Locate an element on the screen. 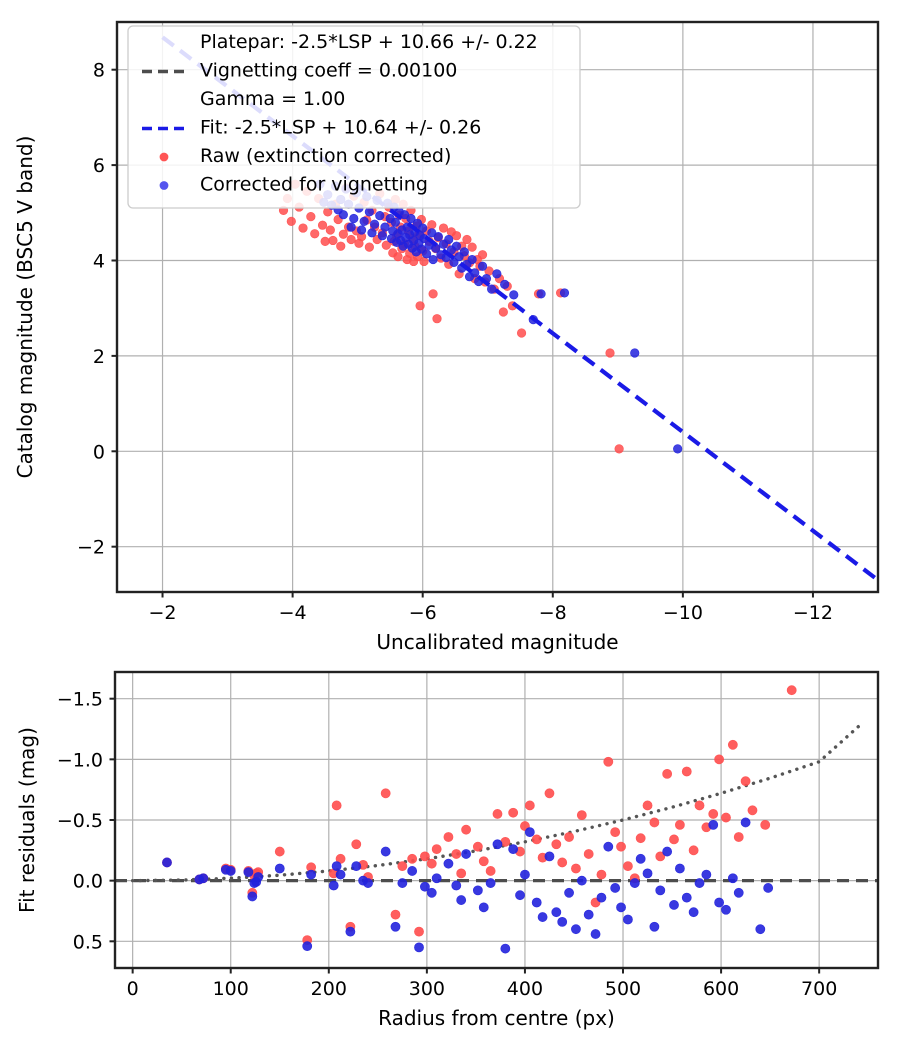 The height and width of the screenshot is (1050, 900). x-tick-label: −6 is located at coordinates (423, 613).